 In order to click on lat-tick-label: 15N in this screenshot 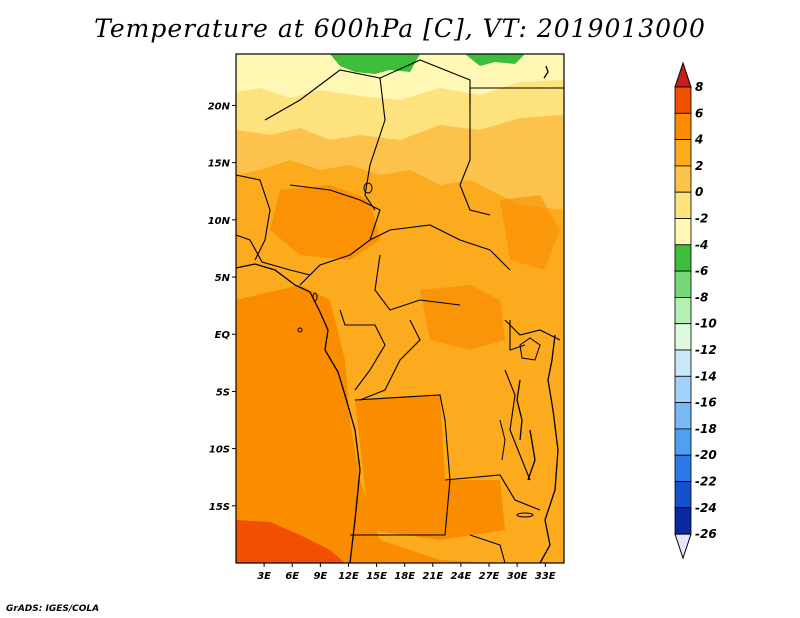, I will do `click(219, 164)`.